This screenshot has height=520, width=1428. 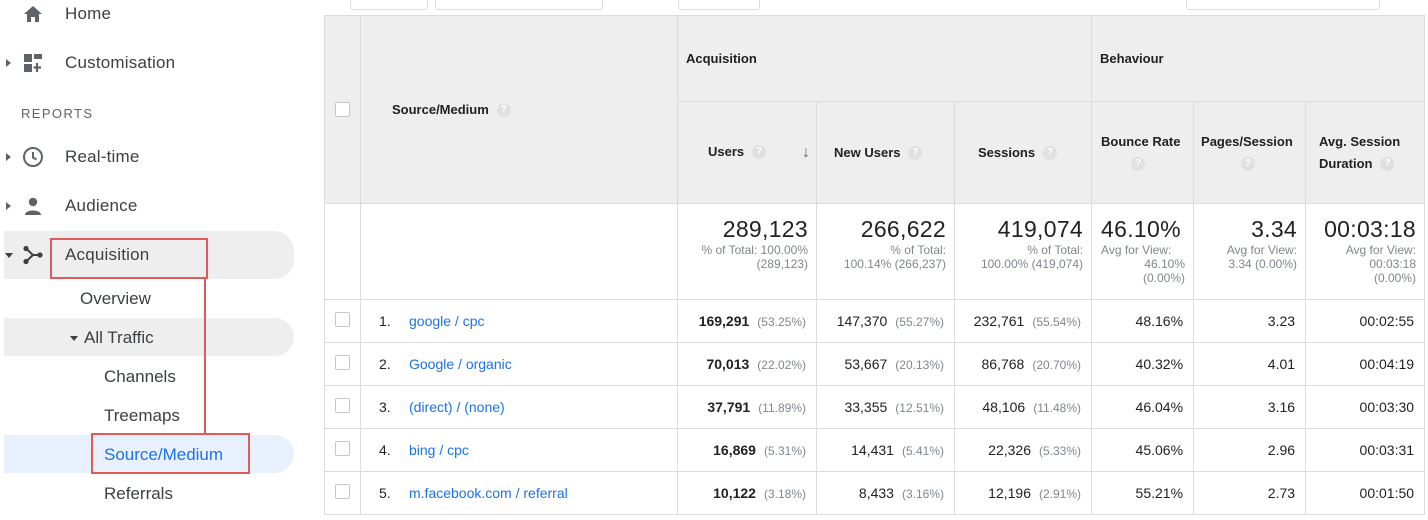 I want to click on pages-session-header: Pages/Session?, so click(x=1250, y=152).